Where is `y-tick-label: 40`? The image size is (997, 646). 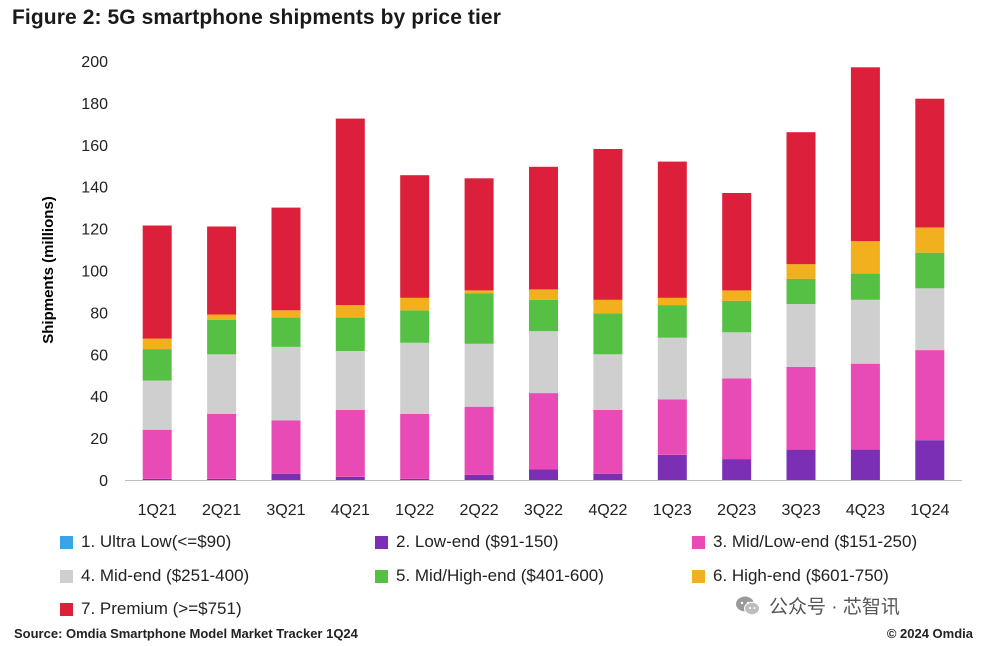
y-tick-label: 40 is located at coordinates (99, 397).